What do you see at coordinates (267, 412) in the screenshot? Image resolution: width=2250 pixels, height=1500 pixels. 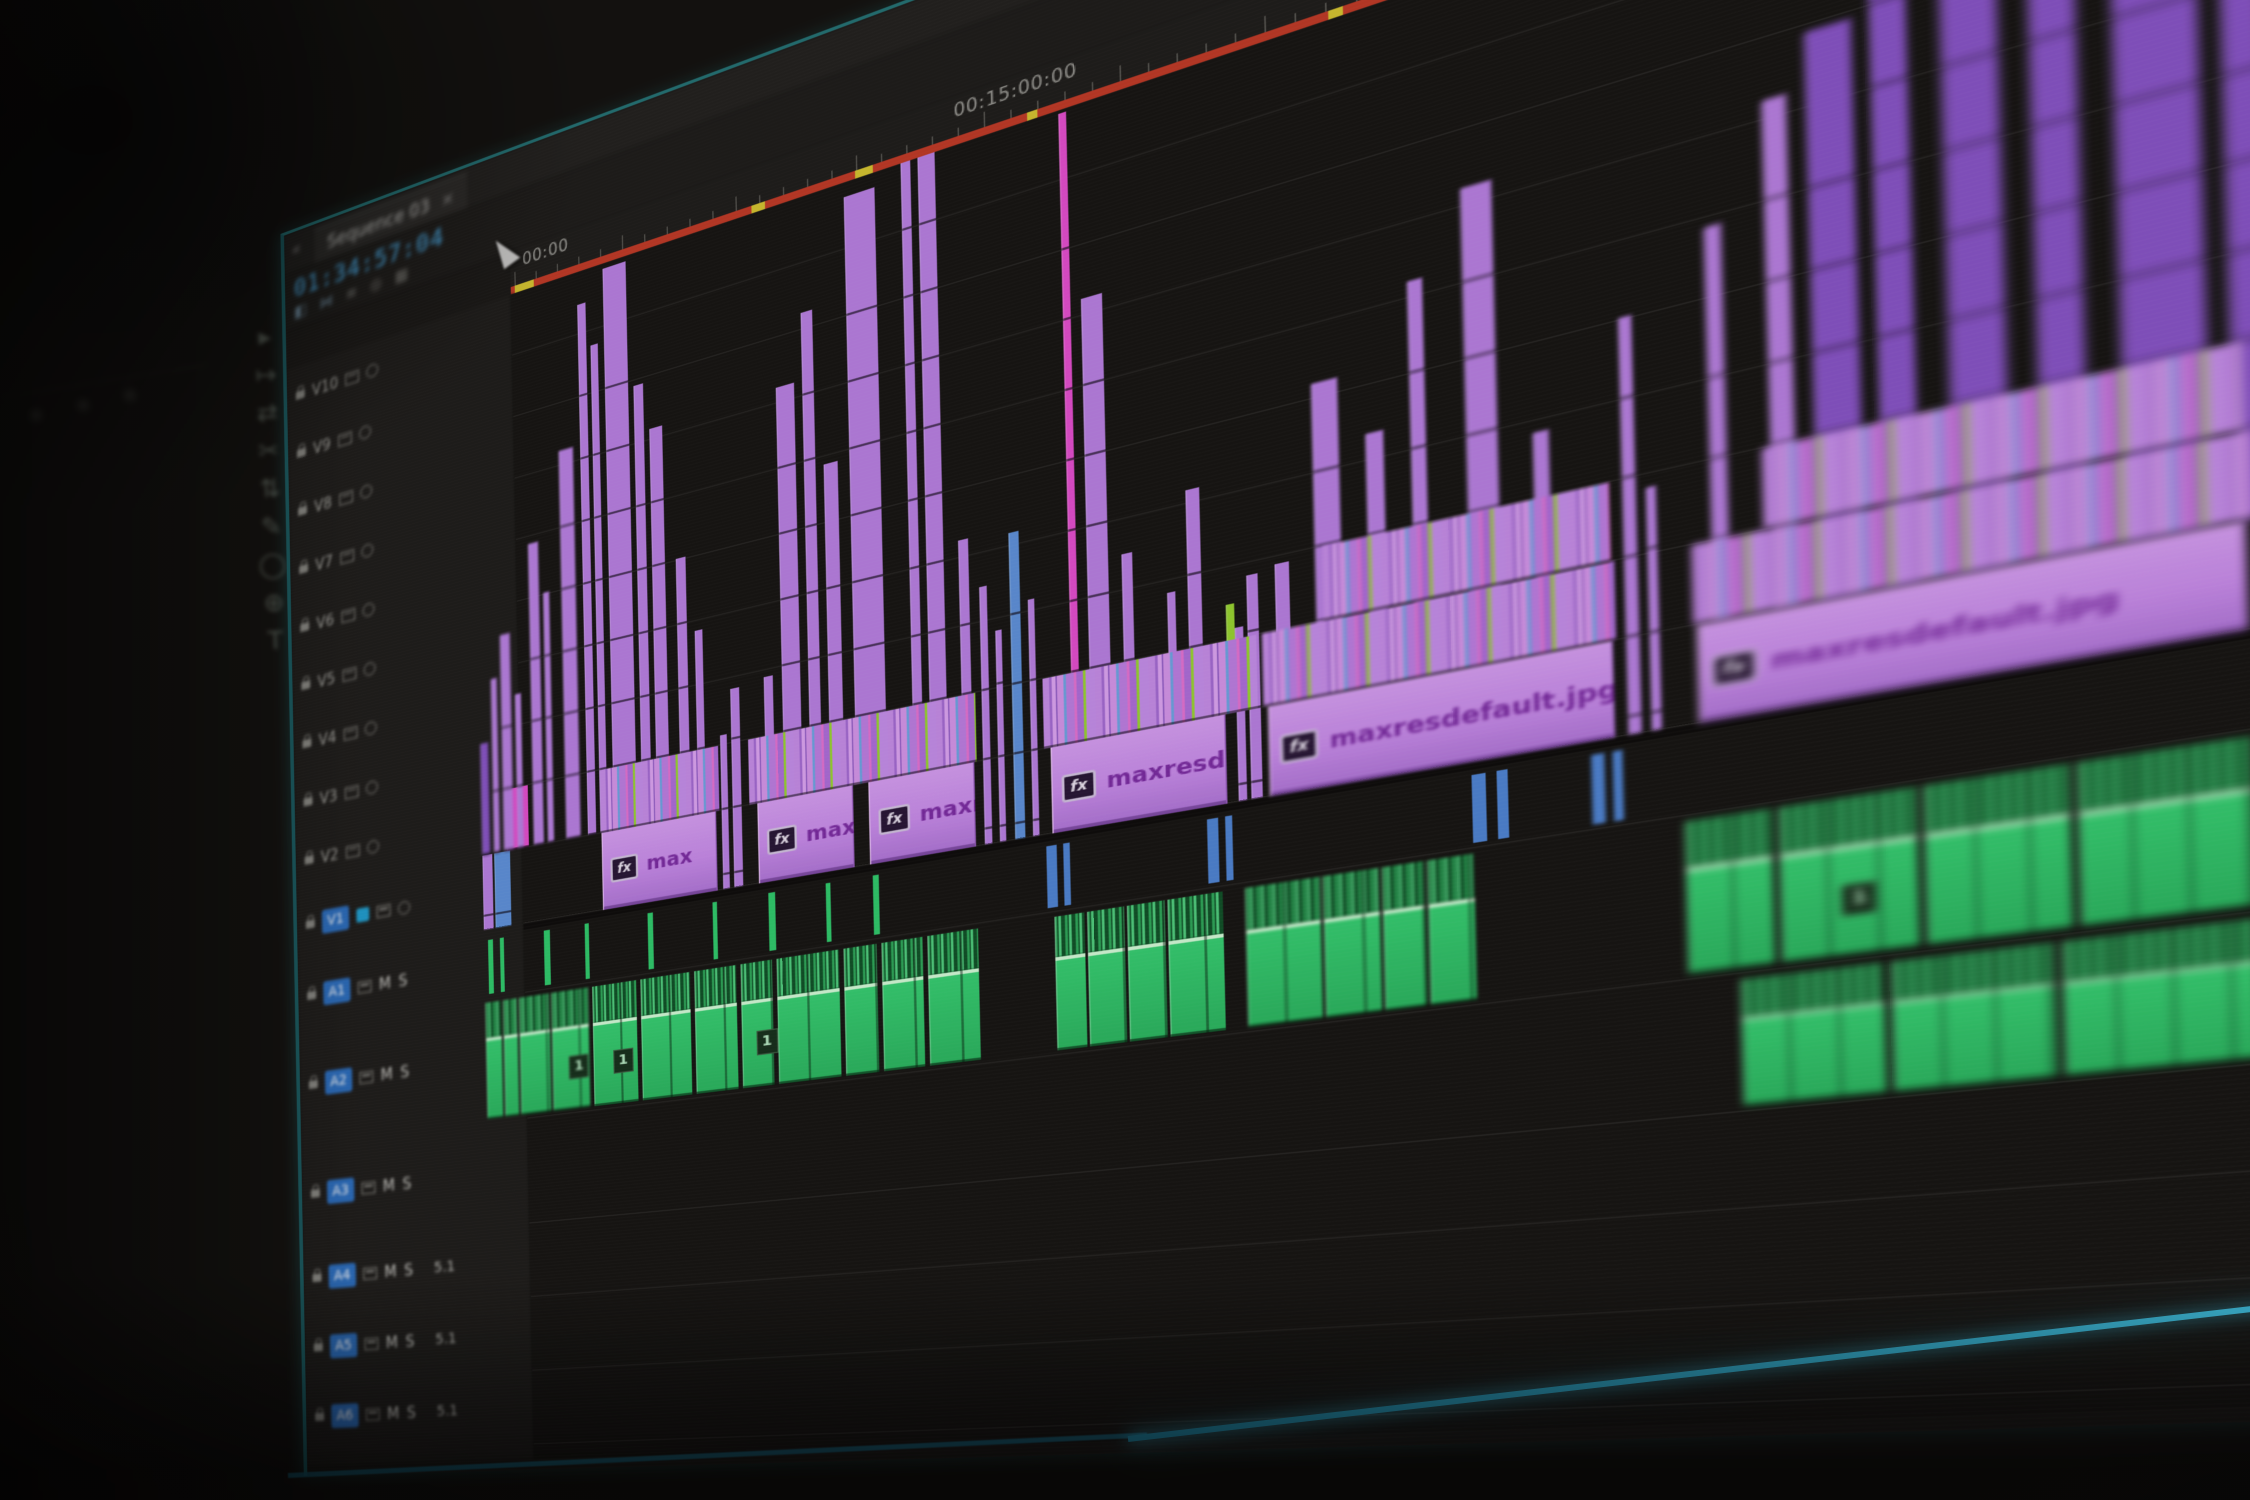 I see `ripple-edit-tool-icon: ⇄` at bounding box center [267, 412].